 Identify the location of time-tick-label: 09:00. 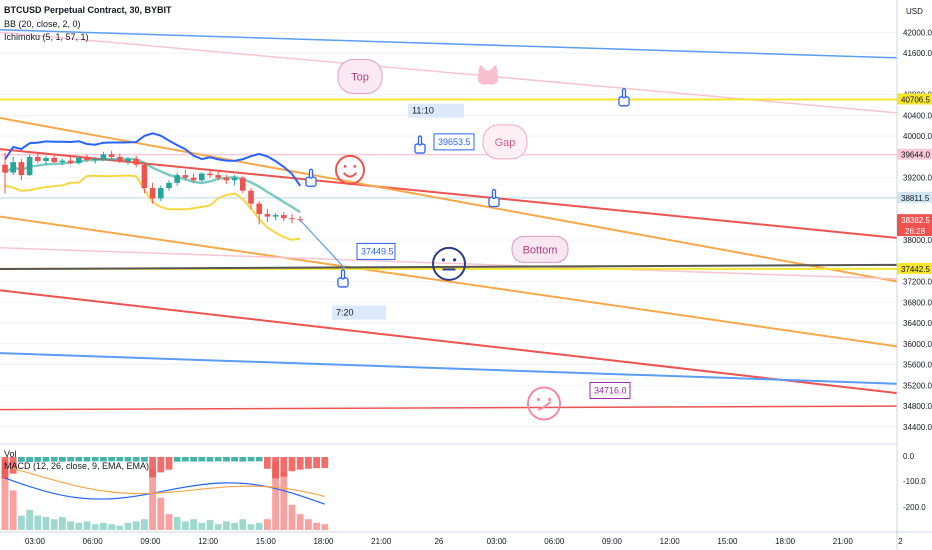
(612, 541).